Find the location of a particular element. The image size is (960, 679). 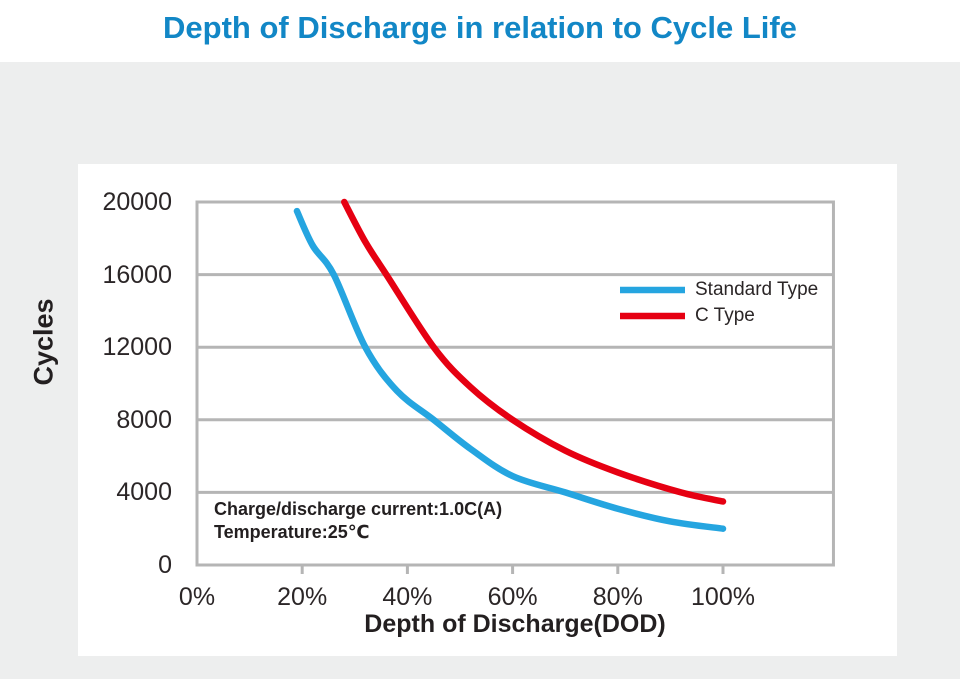

y-tick-label-20000: 20000 is located at coordinates (137, 202).